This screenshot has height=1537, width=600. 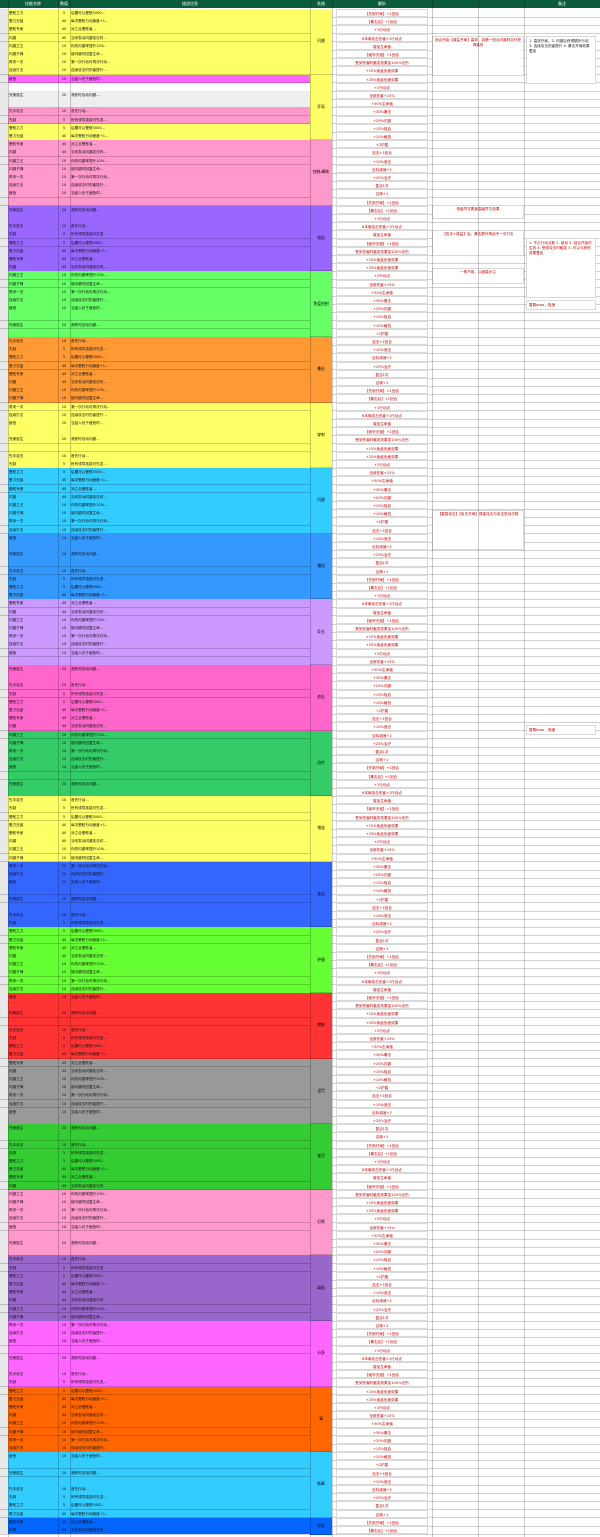 What do you see at coordinates (33, 972) in the screenshot?
I see `skill-name-cell: 闪避子弹` at bounding box center [33, 972].